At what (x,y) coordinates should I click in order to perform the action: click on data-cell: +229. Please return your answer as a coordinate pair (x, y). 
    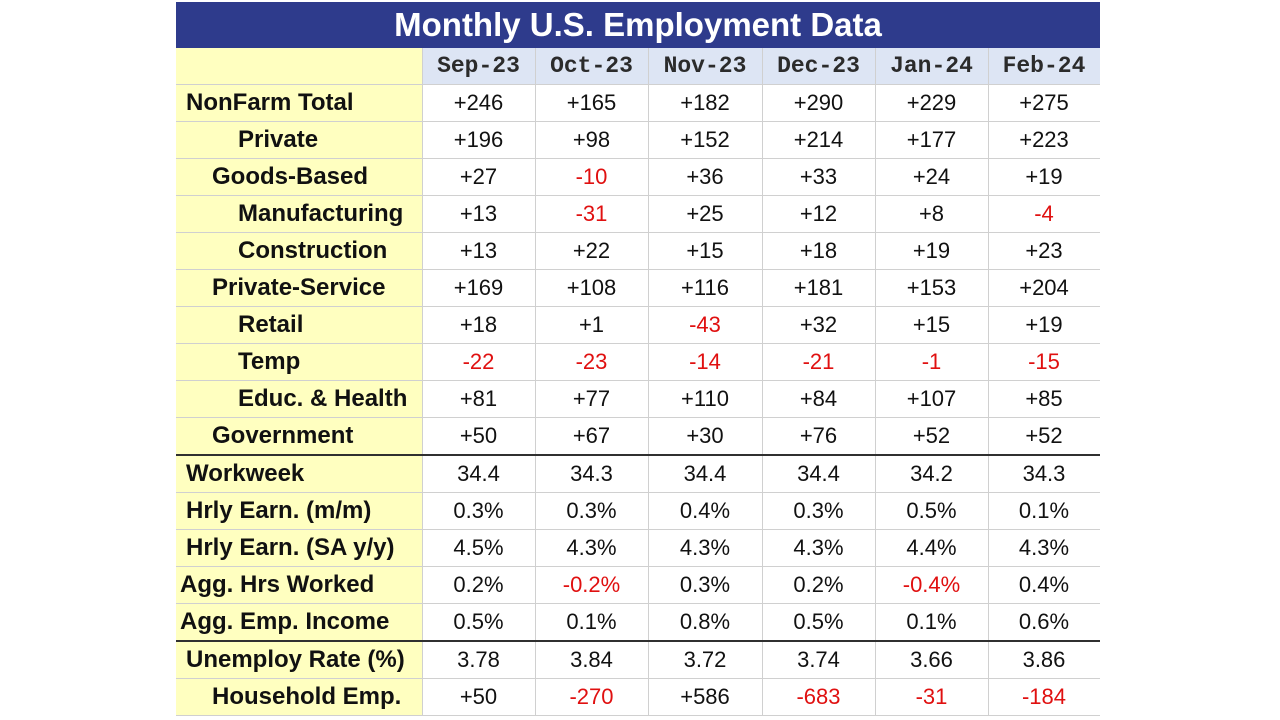
    Looking at the image, I should click on (932, 103).